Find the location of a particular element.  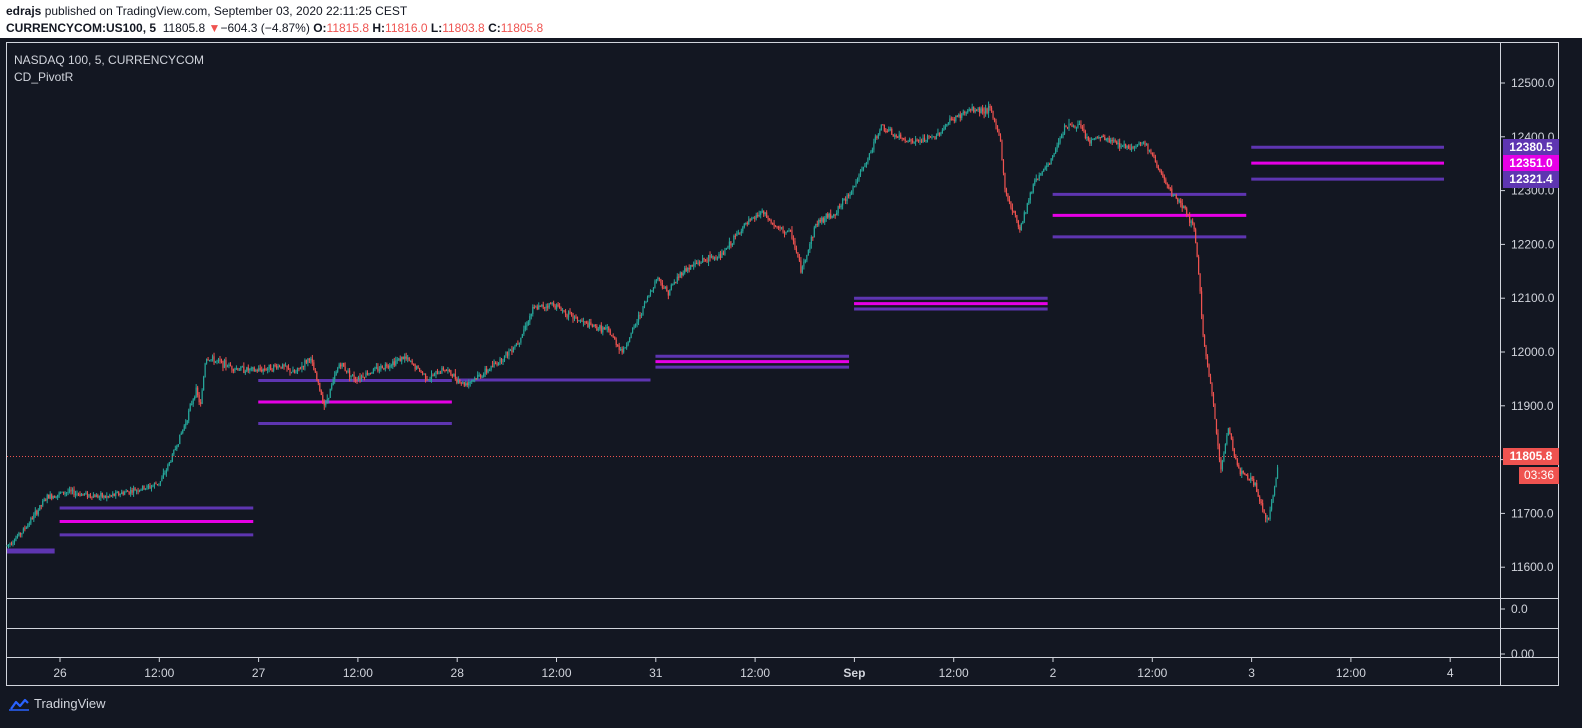

change-arrow-icon: ▼ is located at coordinates (214, 28).